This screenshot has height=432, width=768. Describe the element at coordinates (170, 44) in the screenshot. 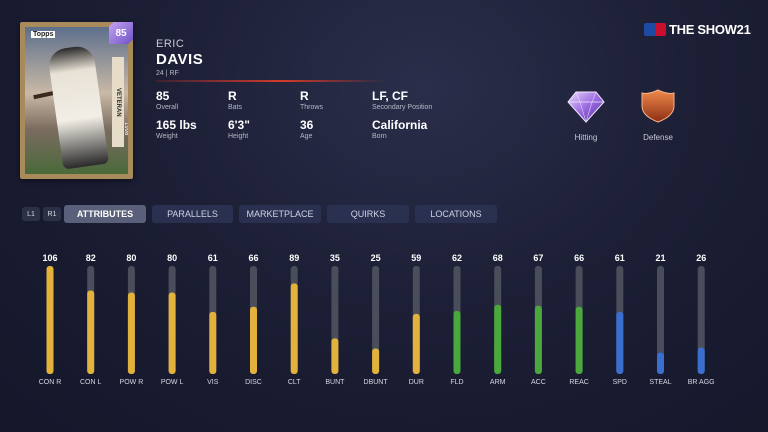

I see `first-name: ERIC` at that location.